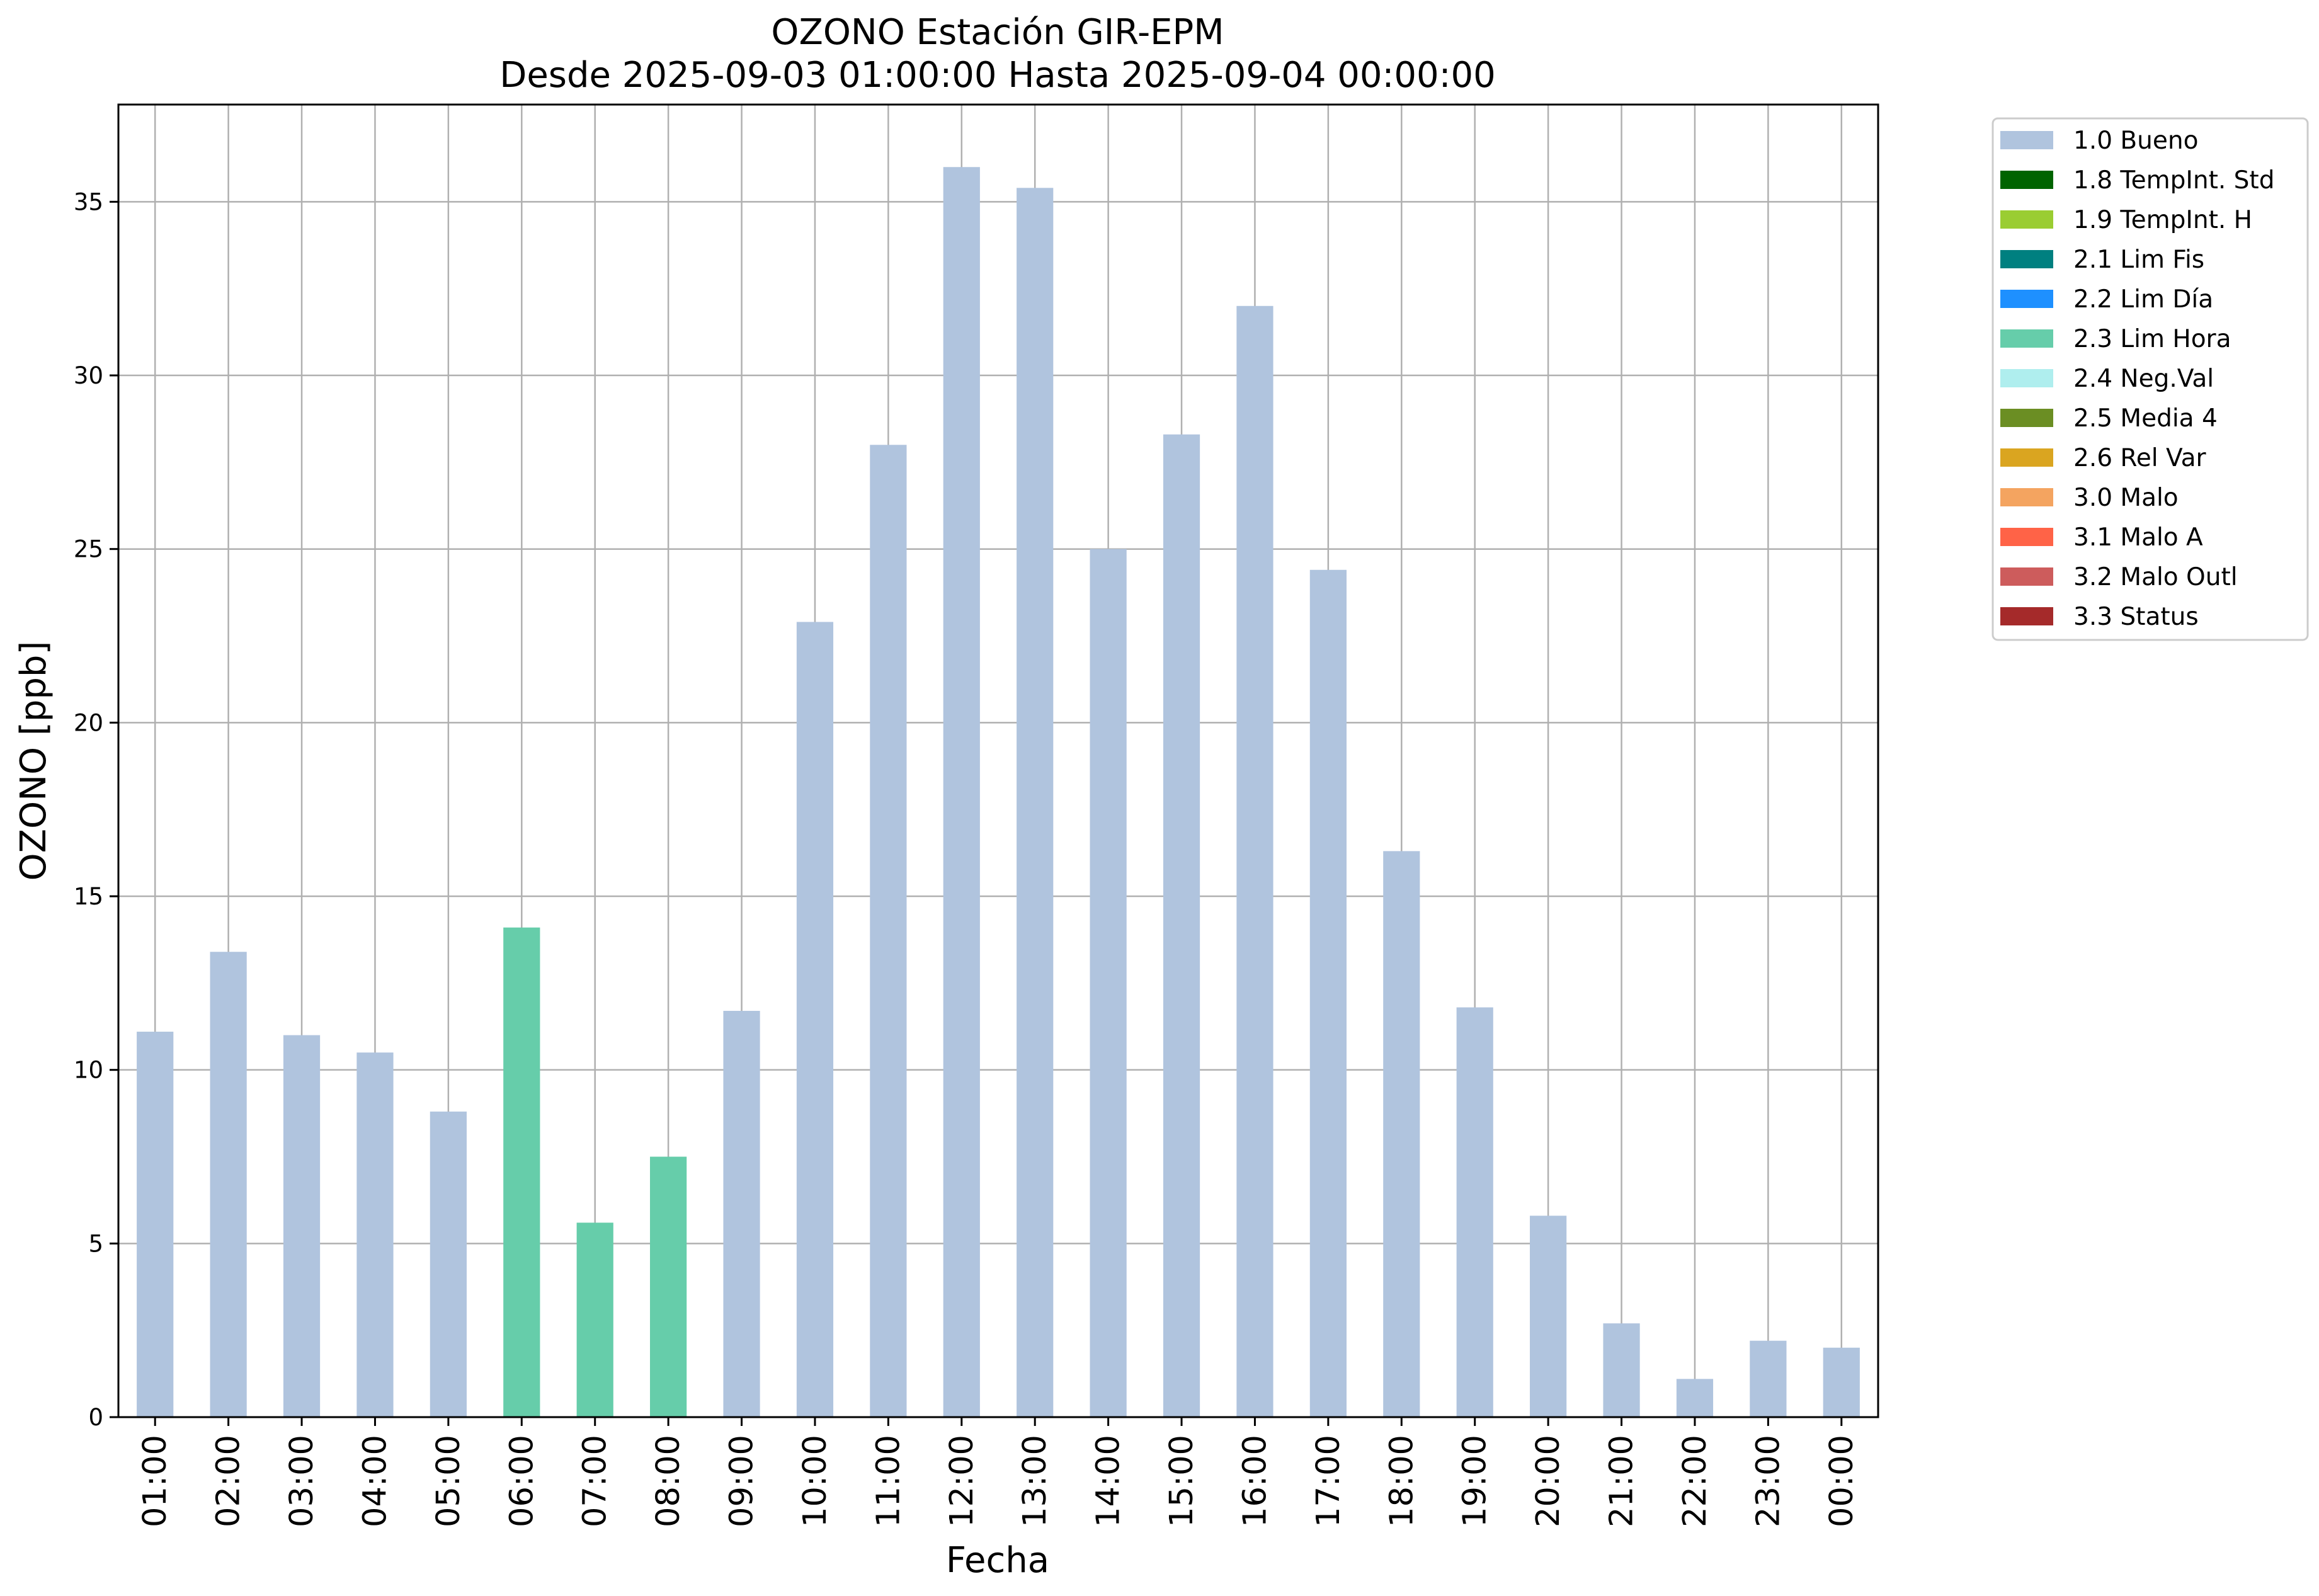  Describe the element at coordinates (997, 1560) in the screenshot. I see `x-axis-label: Fecha` at that location.